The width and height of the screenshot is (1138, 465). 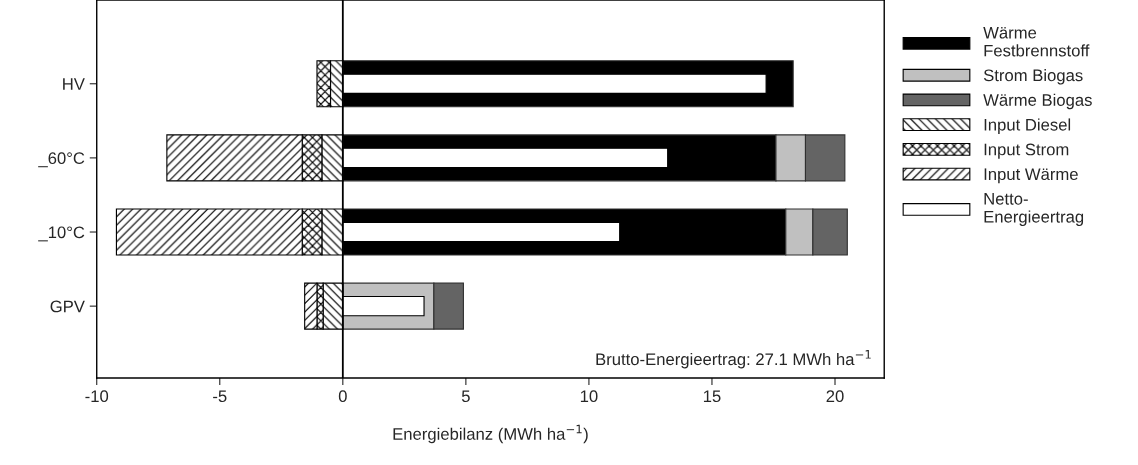 I want to click on x-tick-label: 15, so click(x=712, y=396).